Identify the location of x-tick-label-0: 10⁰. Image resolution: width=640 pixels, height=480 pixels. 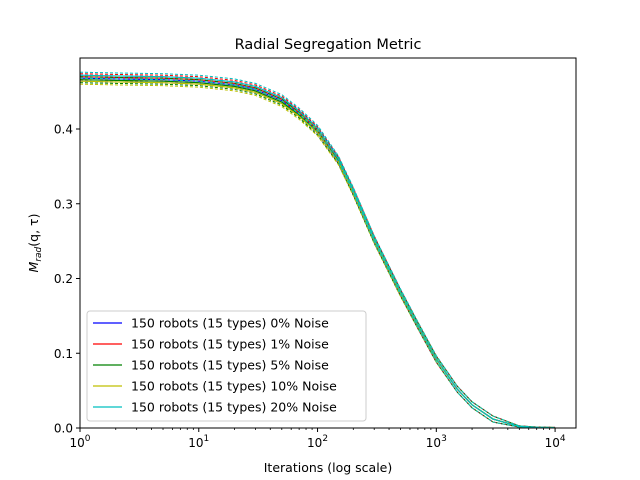
(79, 442).